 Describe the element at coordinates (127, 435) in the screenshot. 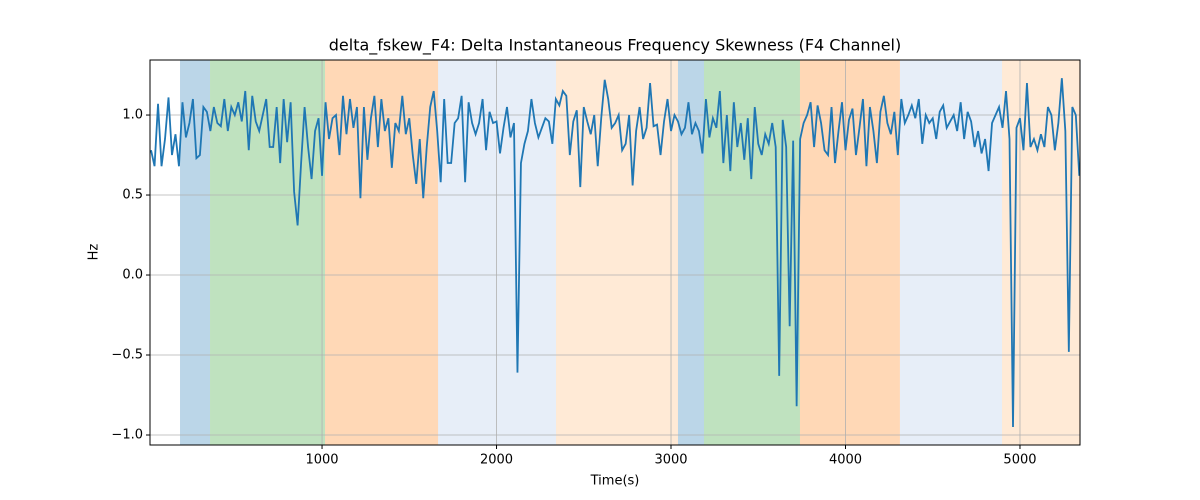

I see `y-tick-label: −1.0` at that location.